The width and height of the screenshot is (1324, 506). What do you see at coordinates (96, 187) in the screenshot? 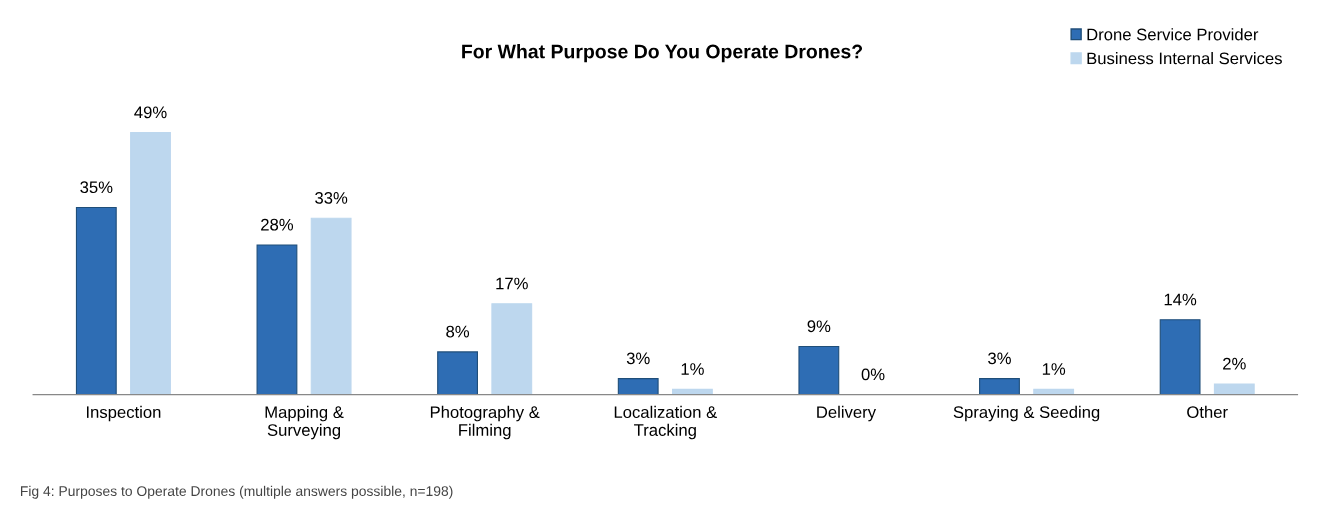
I see `data-label: 35%` at bounding box center [96, 187].